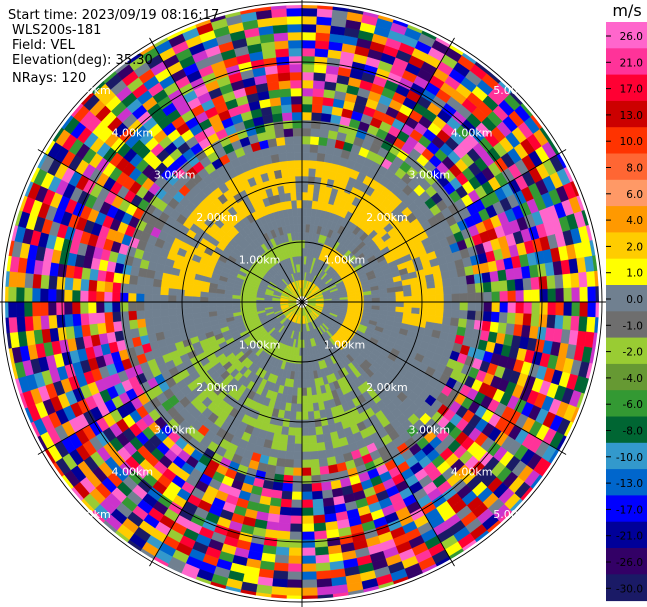  Describe the element at coordinates (57, 30) in the screenshot. I see `site-name: WLS200s-181` at that location.